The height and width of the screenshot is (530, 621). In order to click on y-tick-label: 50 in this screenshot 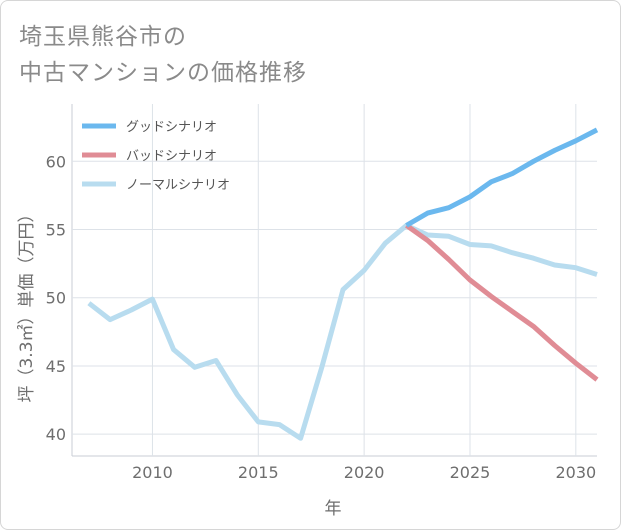, I will do `click(56, 298)`.